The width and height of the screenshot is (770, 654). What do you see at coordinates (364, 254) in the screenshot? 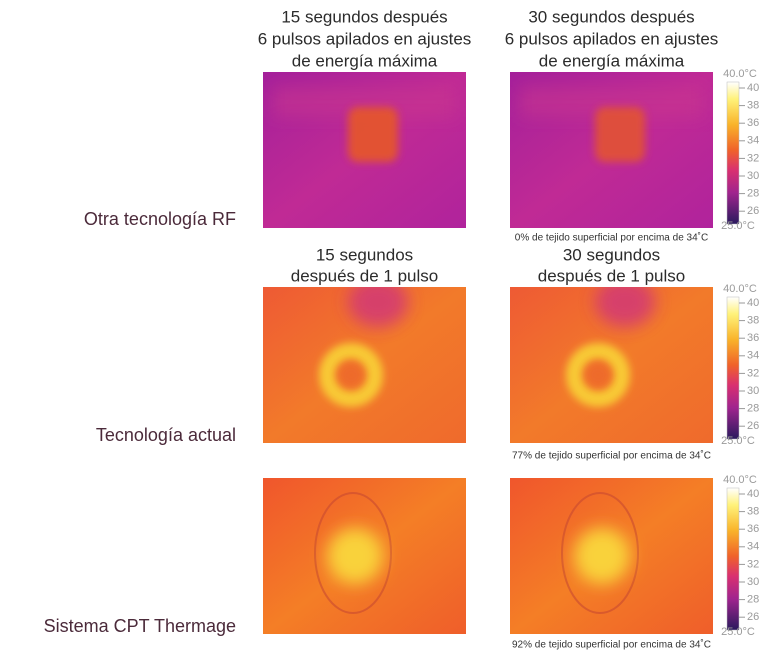
I see `image-caption: 15 segundos` at bounding box center [364, 254].